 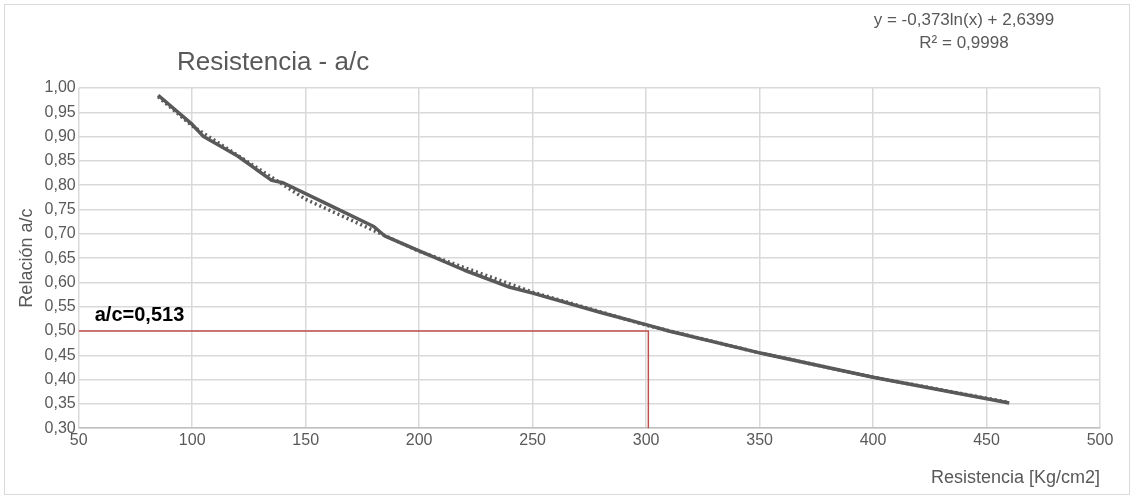 I want to click on text: R² = 0,9998, so click(x=964, y=42).